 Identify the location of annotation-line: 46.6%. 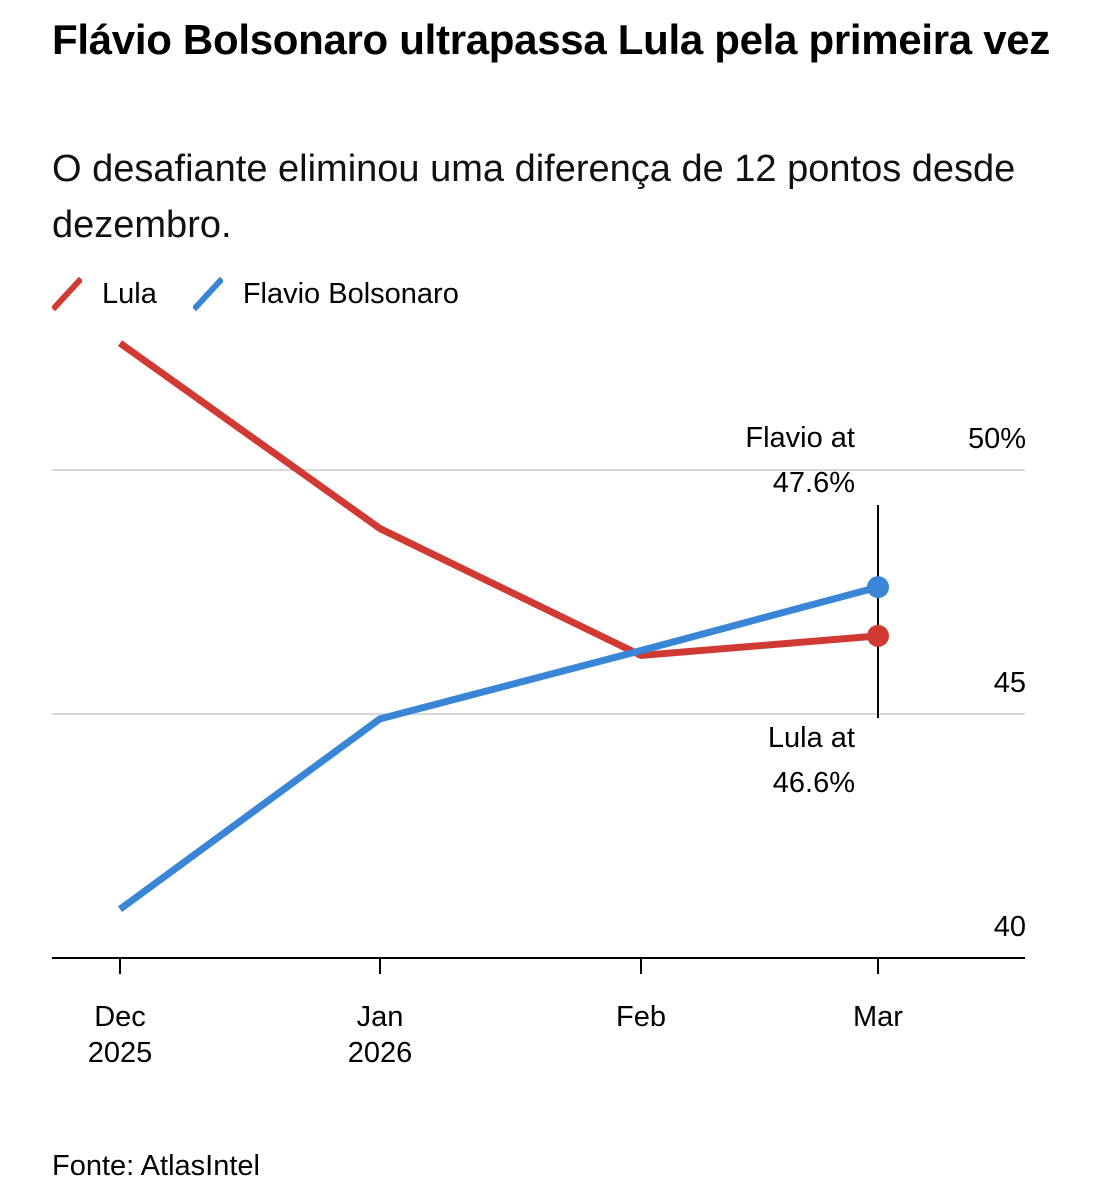
(814, 783).